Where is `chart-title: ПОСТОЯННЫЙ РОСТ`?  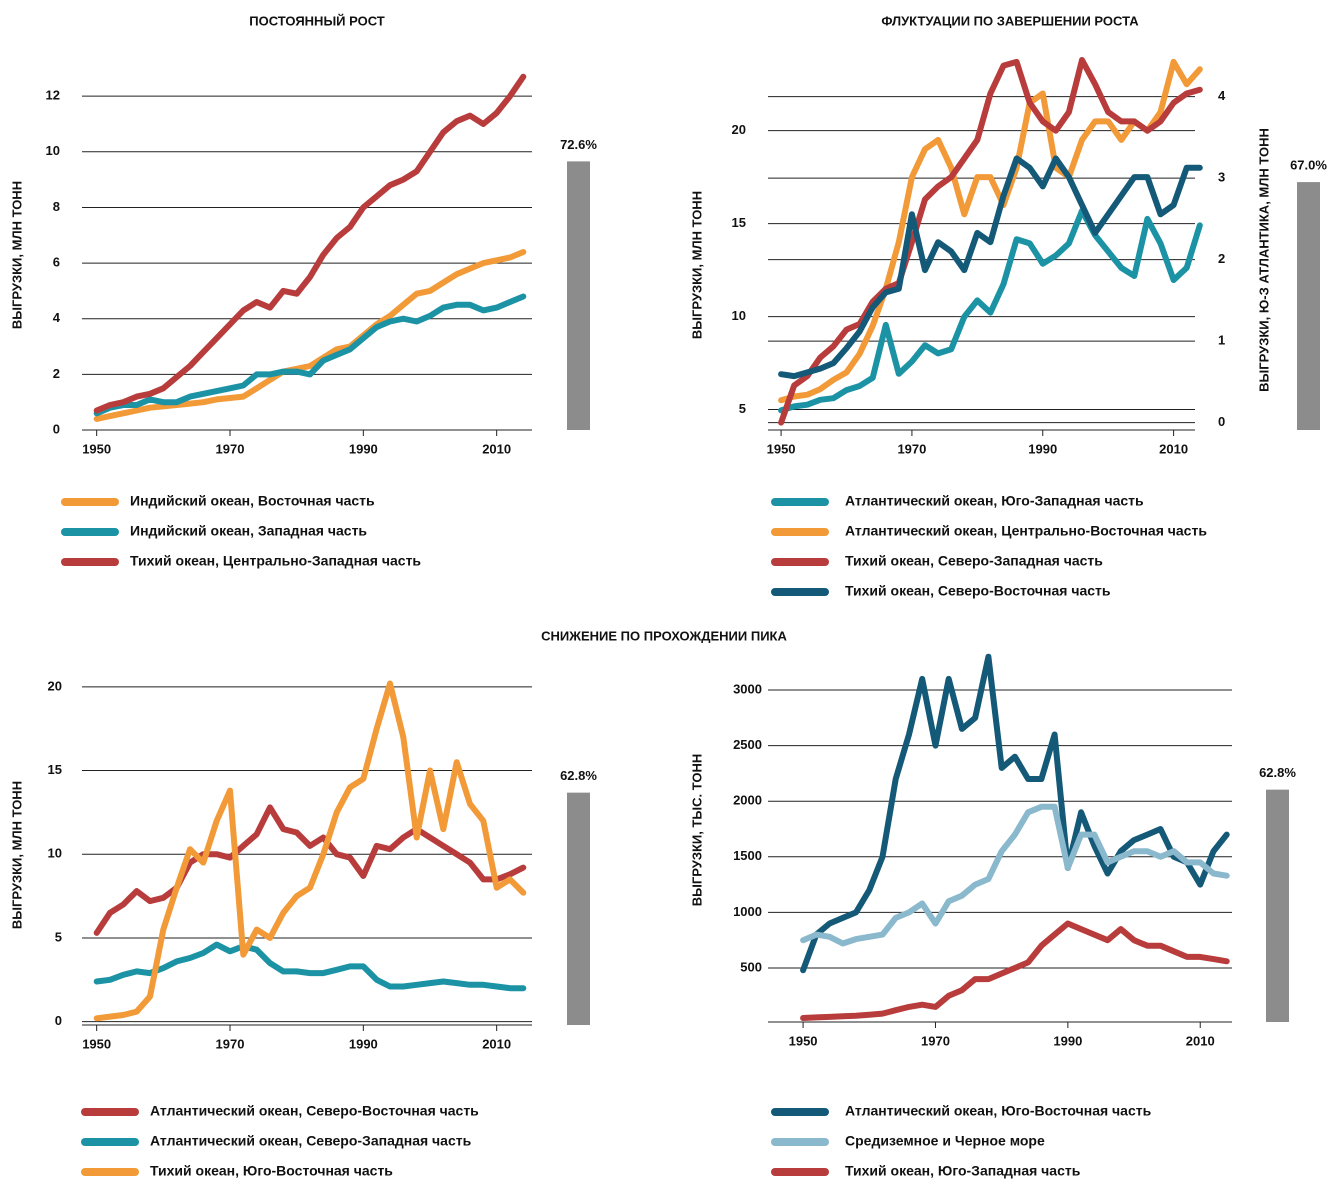
chart-title: ПОСТОЯННЫЙ РОСТ is located at coordinates (317, 20).